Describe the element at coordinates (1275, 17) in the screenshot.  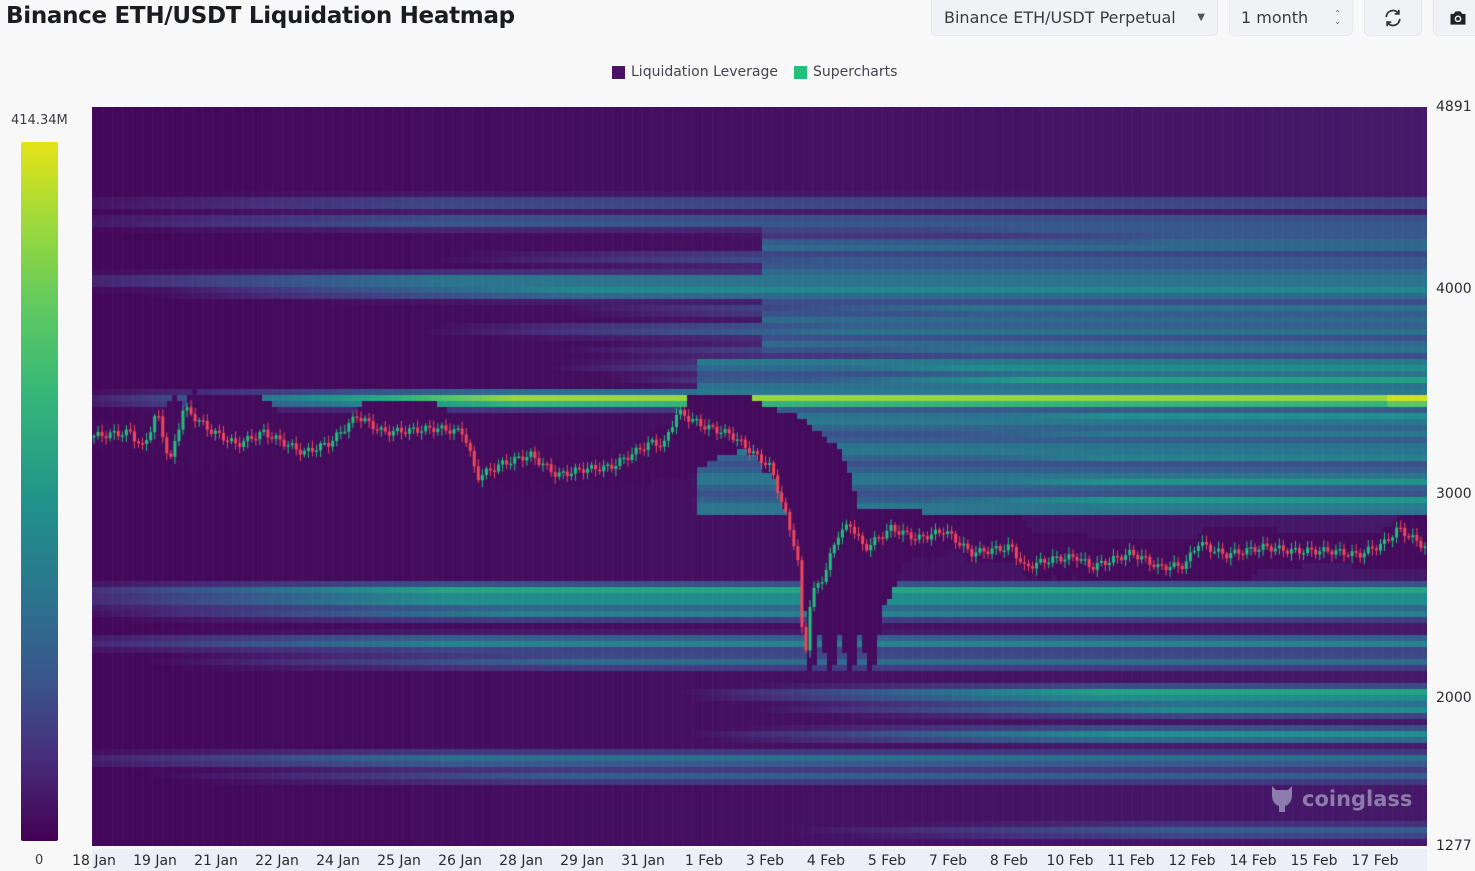
I see `range-select-value: 1 month` at that location.